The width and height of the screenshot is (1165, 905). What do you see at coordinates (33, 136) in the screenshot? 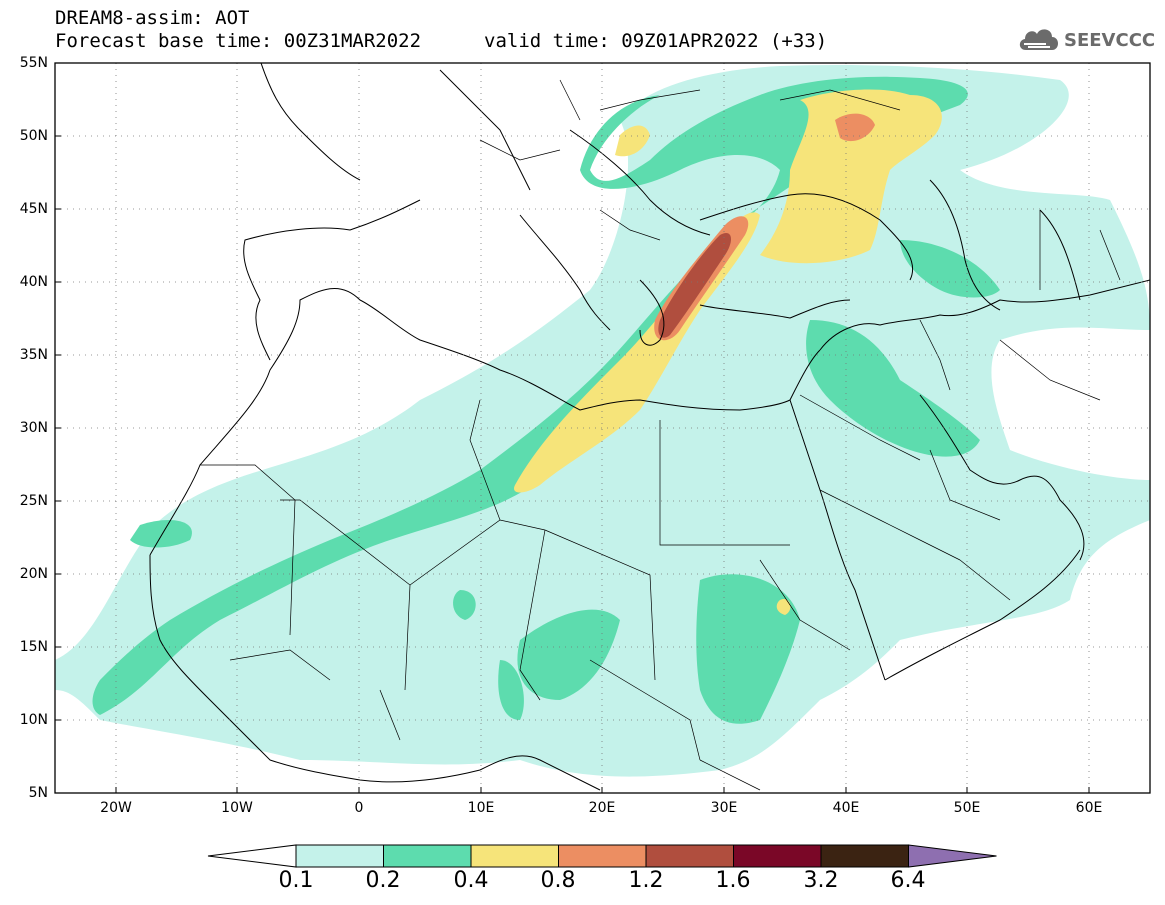
I see `lat-label: 50N` at bounding box center [33, 136].